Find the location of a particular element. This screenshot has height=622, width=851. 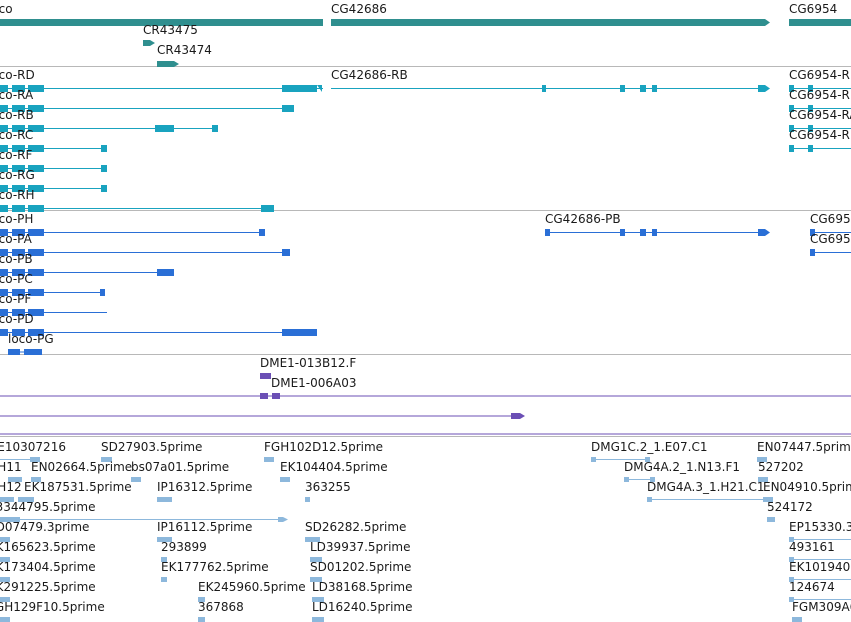

feature: loco-RB is located at coordinates (109, 120).